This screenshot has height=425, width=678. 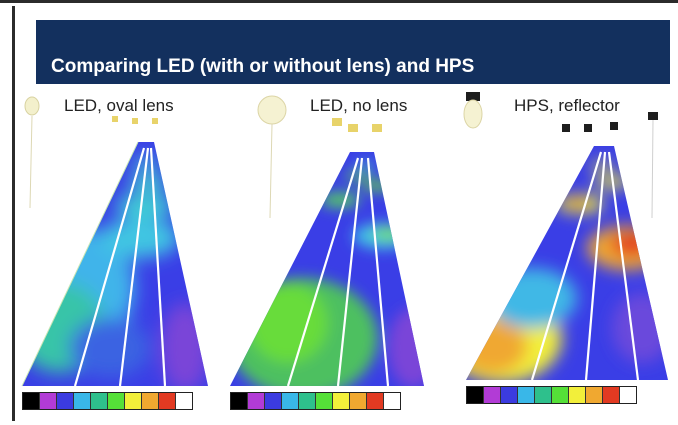 I want to click on panel-label-hps-reflector: HPS, reflector, so click(x=567, y=105).